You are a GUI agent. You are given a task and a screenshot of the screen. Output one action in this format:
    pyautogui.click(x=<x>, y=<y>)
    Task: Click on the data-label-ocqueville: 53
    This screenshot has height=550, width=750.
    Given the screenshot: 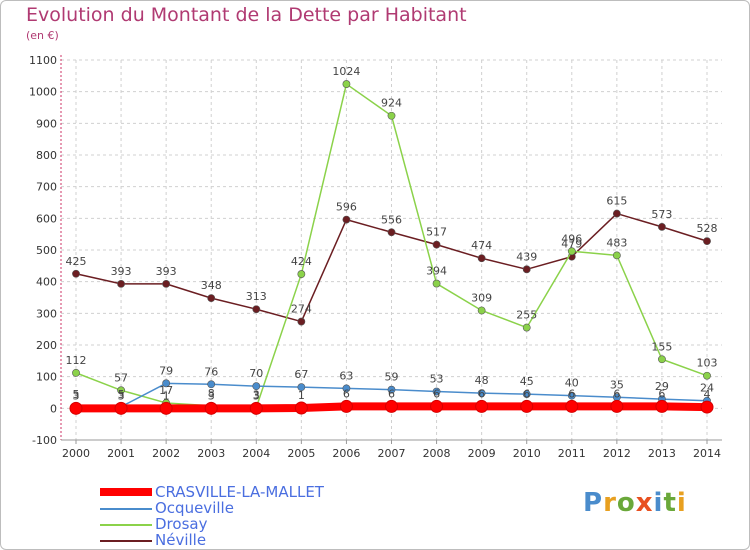 What is the action you would take?
    pyautogui.click(x=437, y=379)
    